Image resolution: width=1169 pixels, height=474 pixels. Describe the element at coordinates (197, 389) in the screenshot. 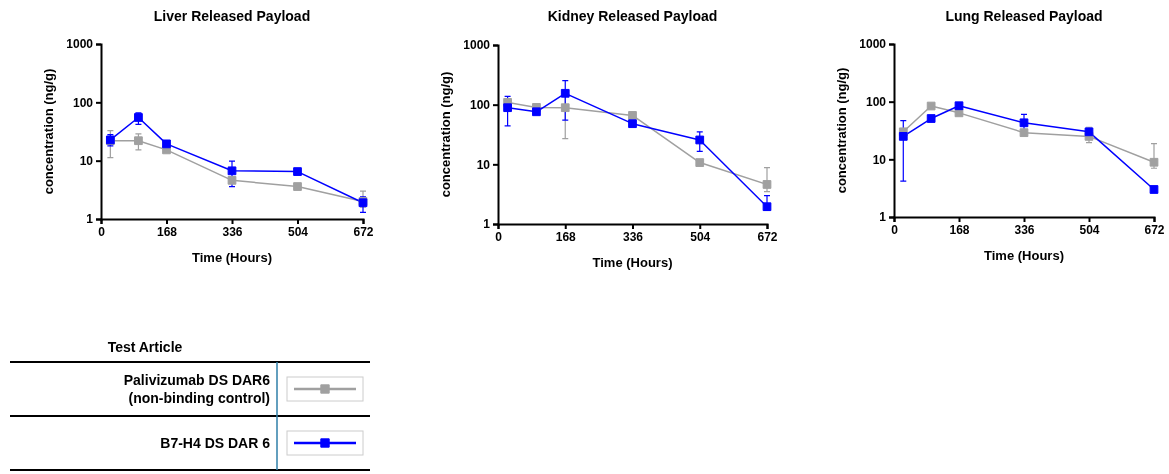

I see `legend-label: Palivizumab DS DAR6 (non-binding control)` at that location.